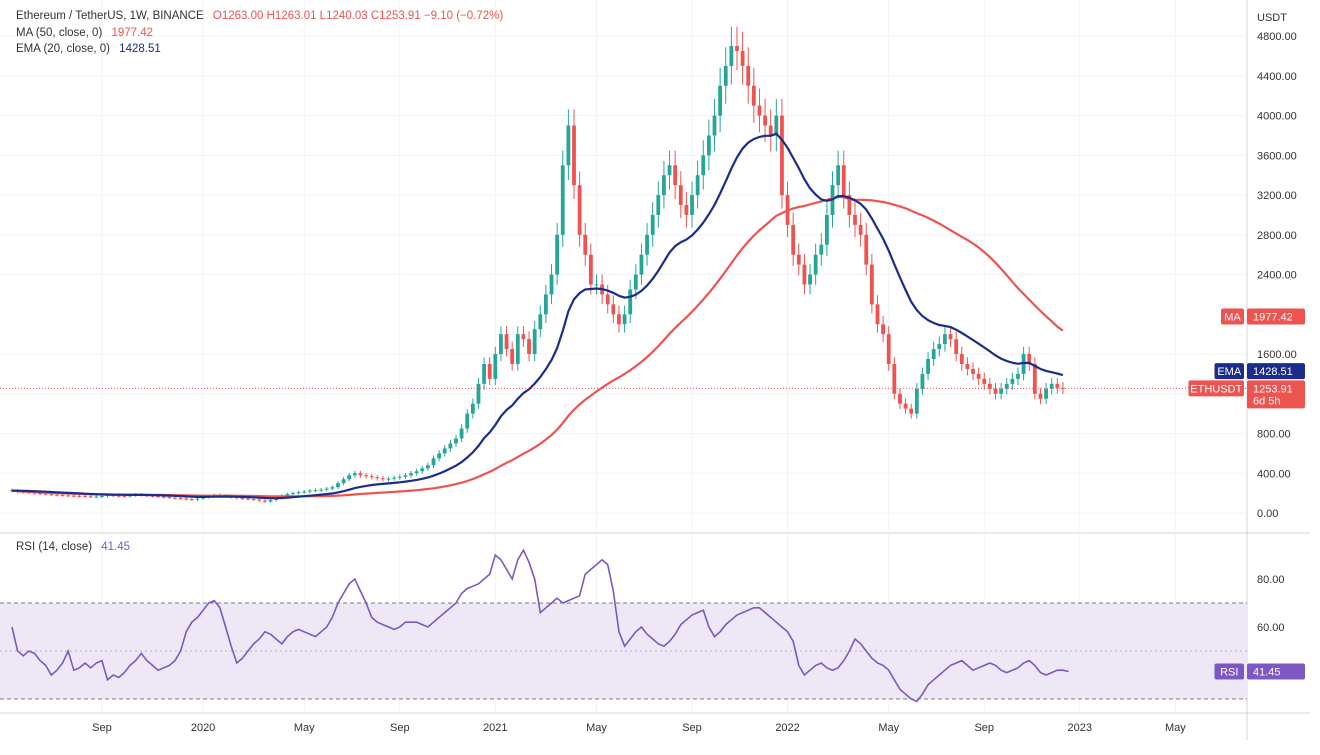 Image resolution: width=1320 pixels, height=755 pixels. What do you see at coordinates (787, 728) in the screenshot?
I see `time-tick-label: 2022` at bounding box center [787, 728].